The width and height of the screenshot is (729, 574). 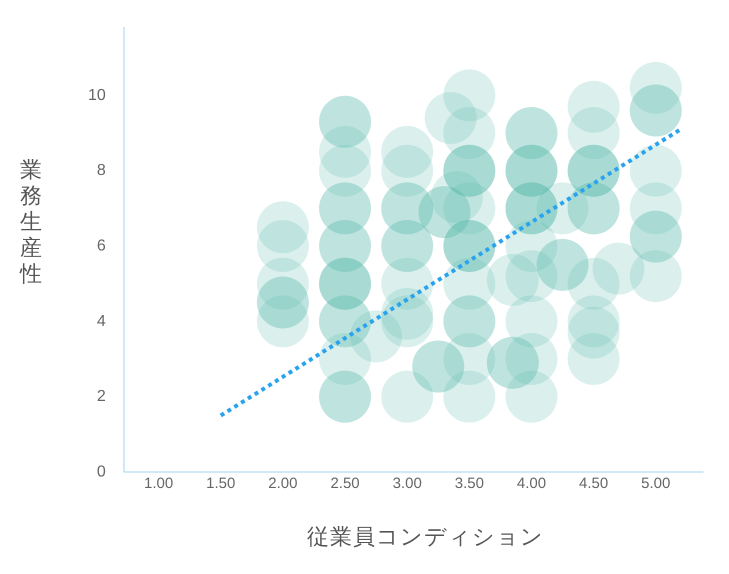 I want to click on x-tick-label: 3.50, so click(x=469, y=483).